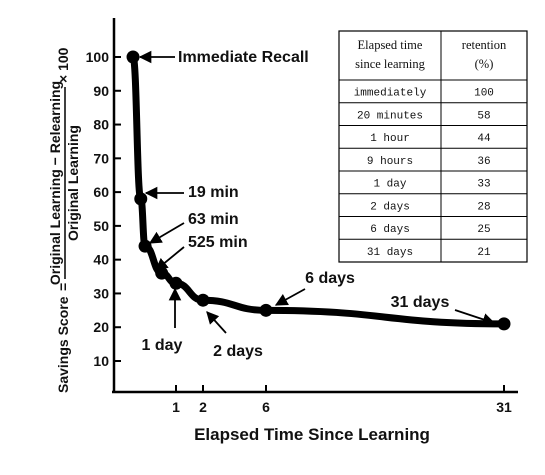  Describe the element at coordinates (101, 192) in the screenshot. I see `y-tick-label: 60` at that location.